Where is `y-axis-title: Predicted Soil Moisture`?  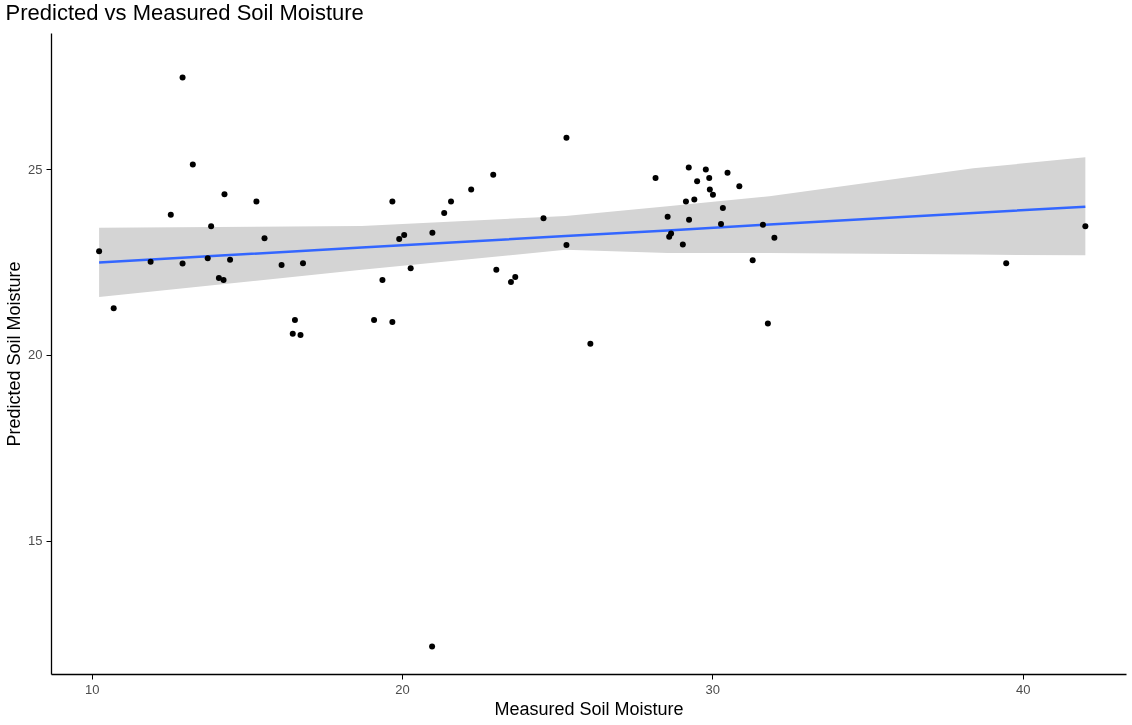 y-axis-title: Predicted Soil Moisture is located at coordinates (14, 354).